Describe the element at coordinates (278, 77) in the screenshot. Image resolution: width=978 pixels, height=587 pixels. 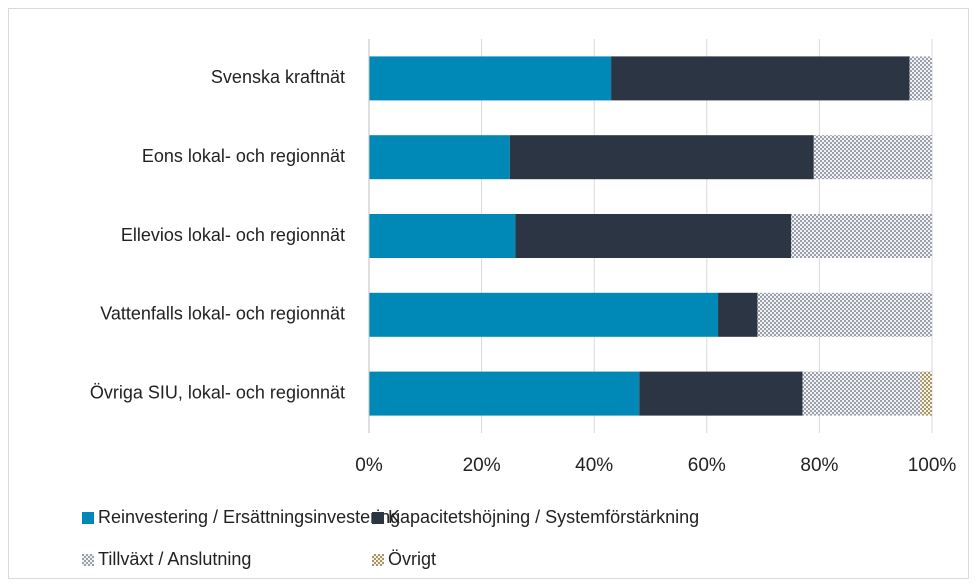
I see `y-tick-label: Svenska kraftnät` at that location.